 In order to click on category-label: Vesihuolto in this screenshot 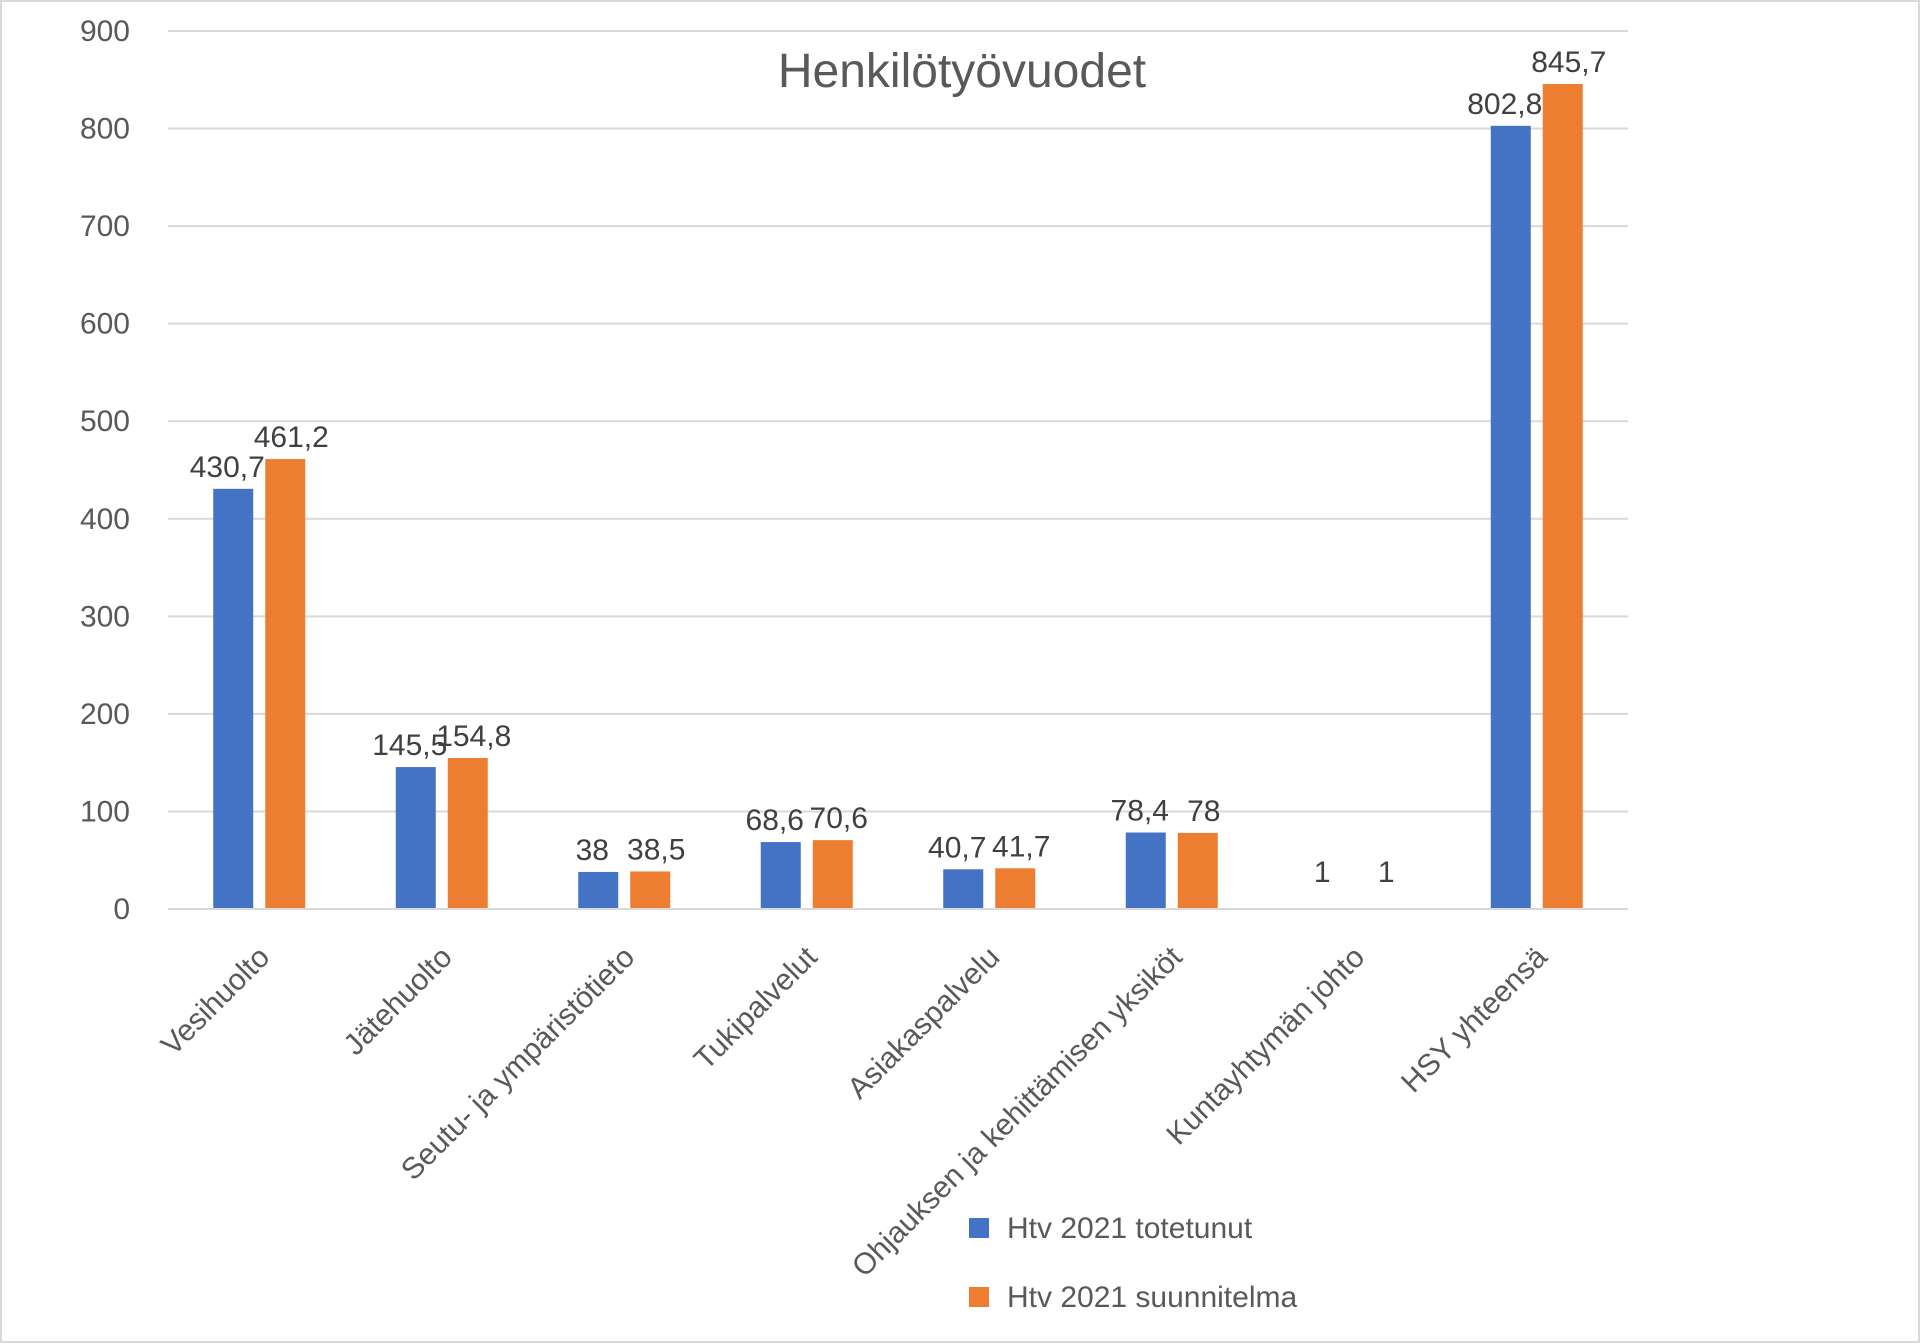, I will do `click(215, 1001)`.